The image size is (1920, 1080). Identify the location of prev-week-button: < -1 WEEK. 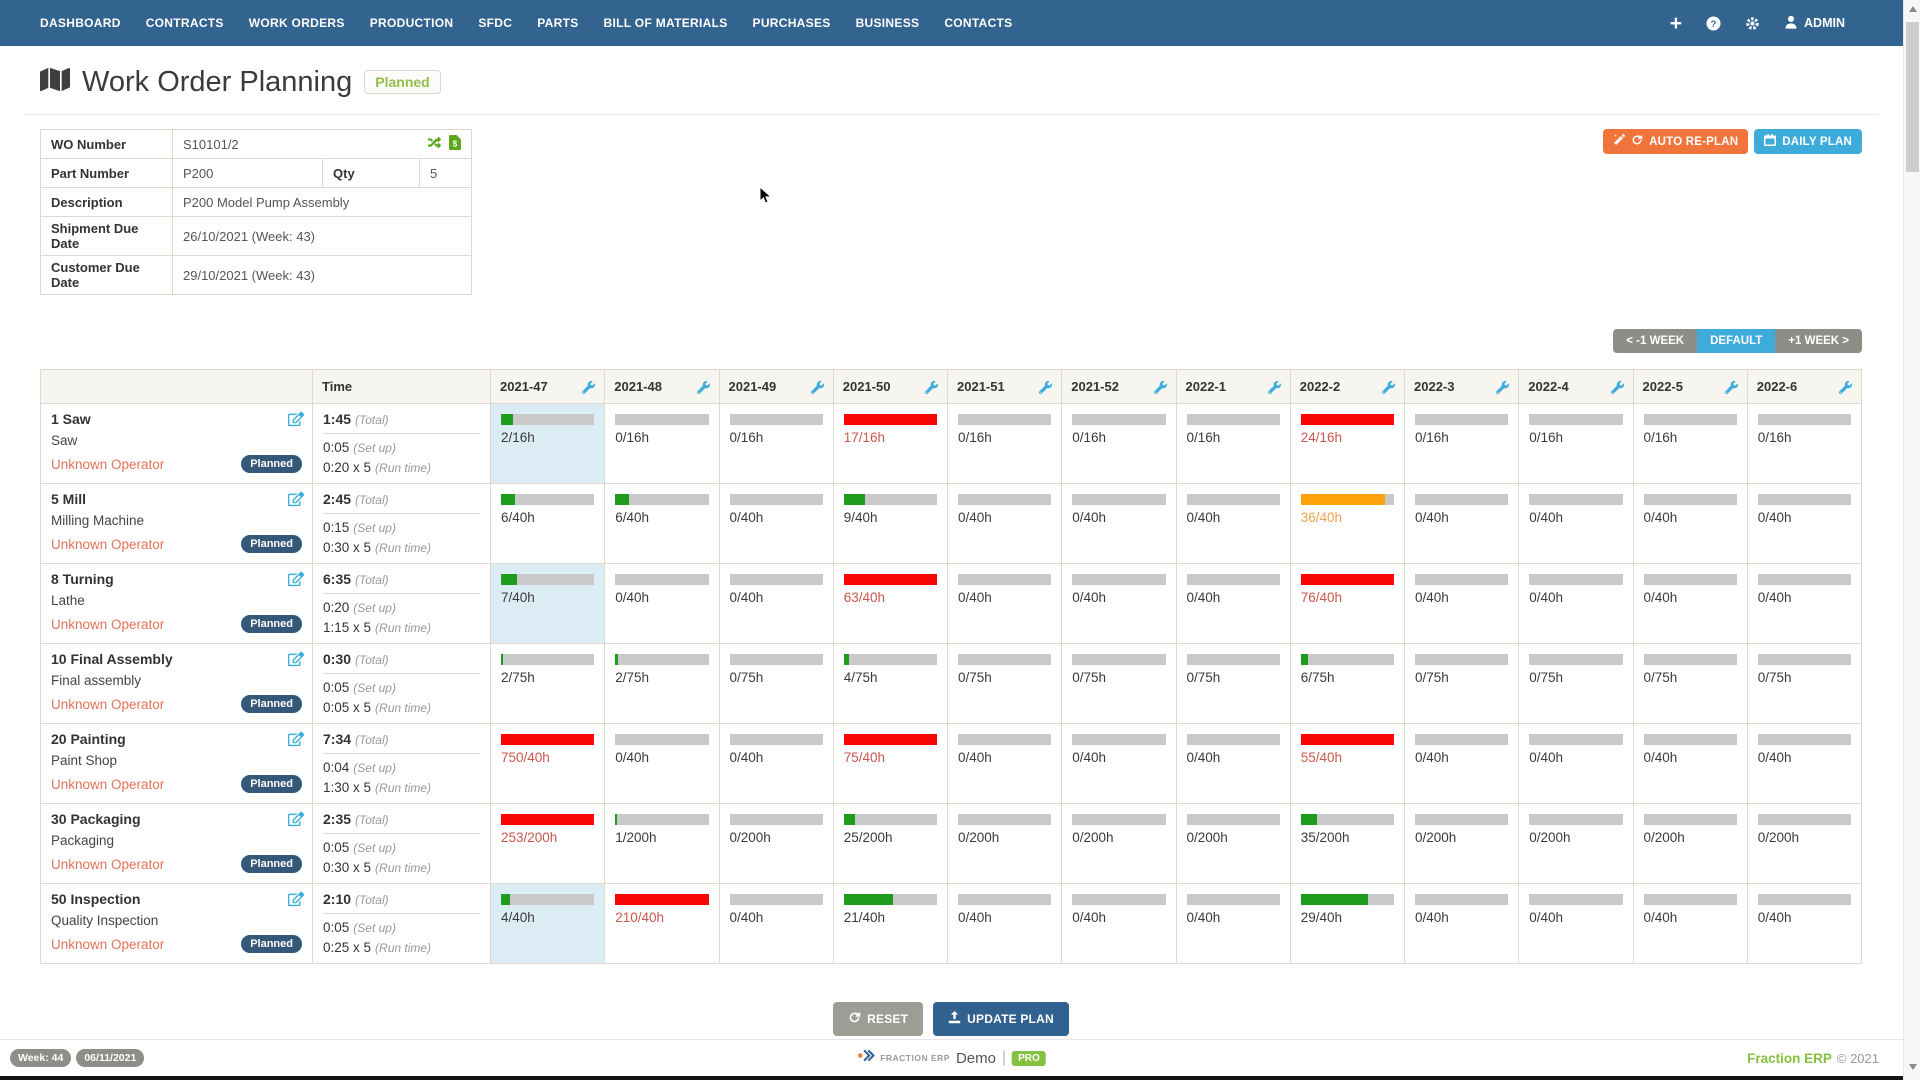
(1655, 341).